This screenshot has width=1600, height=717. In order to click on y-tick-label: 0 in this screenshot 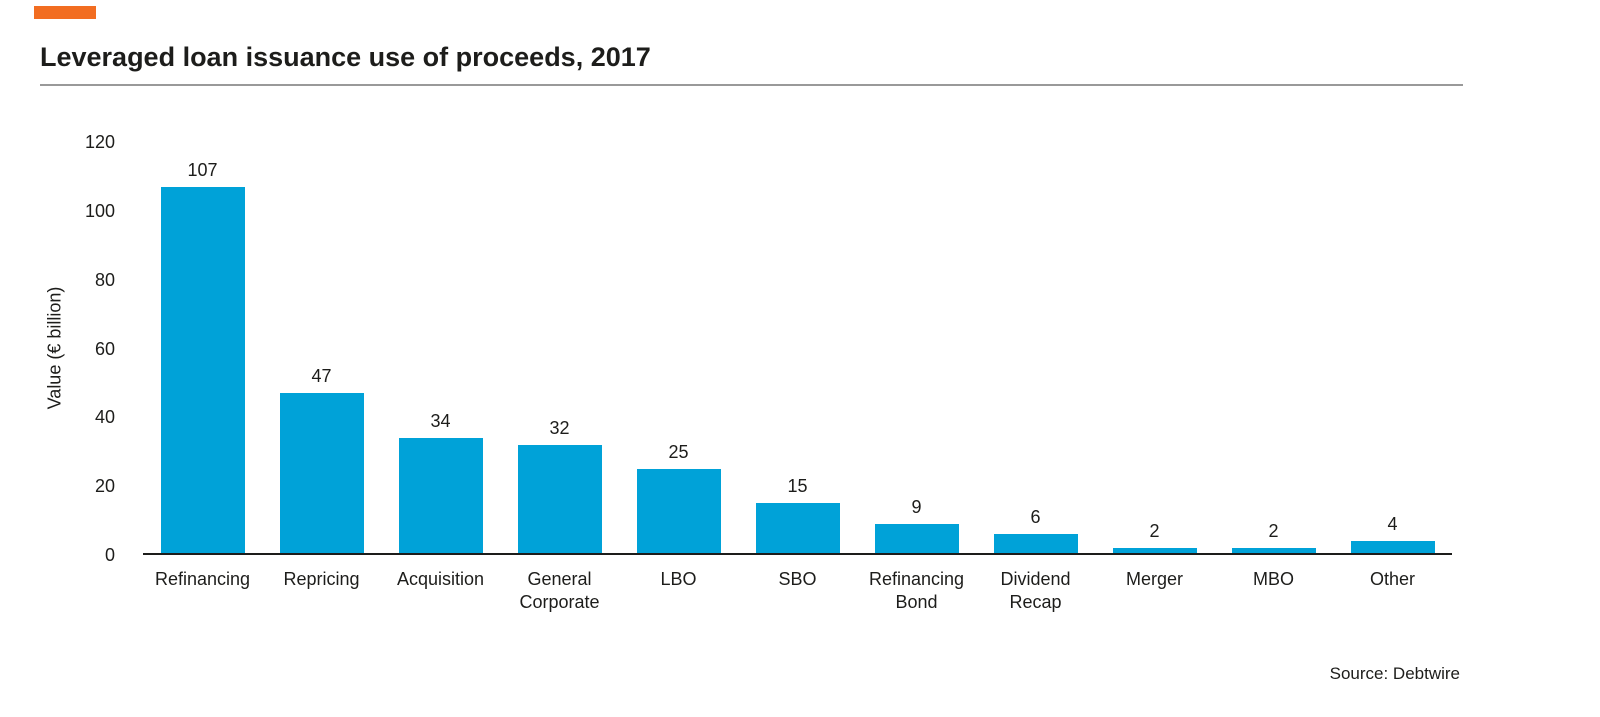, I will do `click(109, 555)`.